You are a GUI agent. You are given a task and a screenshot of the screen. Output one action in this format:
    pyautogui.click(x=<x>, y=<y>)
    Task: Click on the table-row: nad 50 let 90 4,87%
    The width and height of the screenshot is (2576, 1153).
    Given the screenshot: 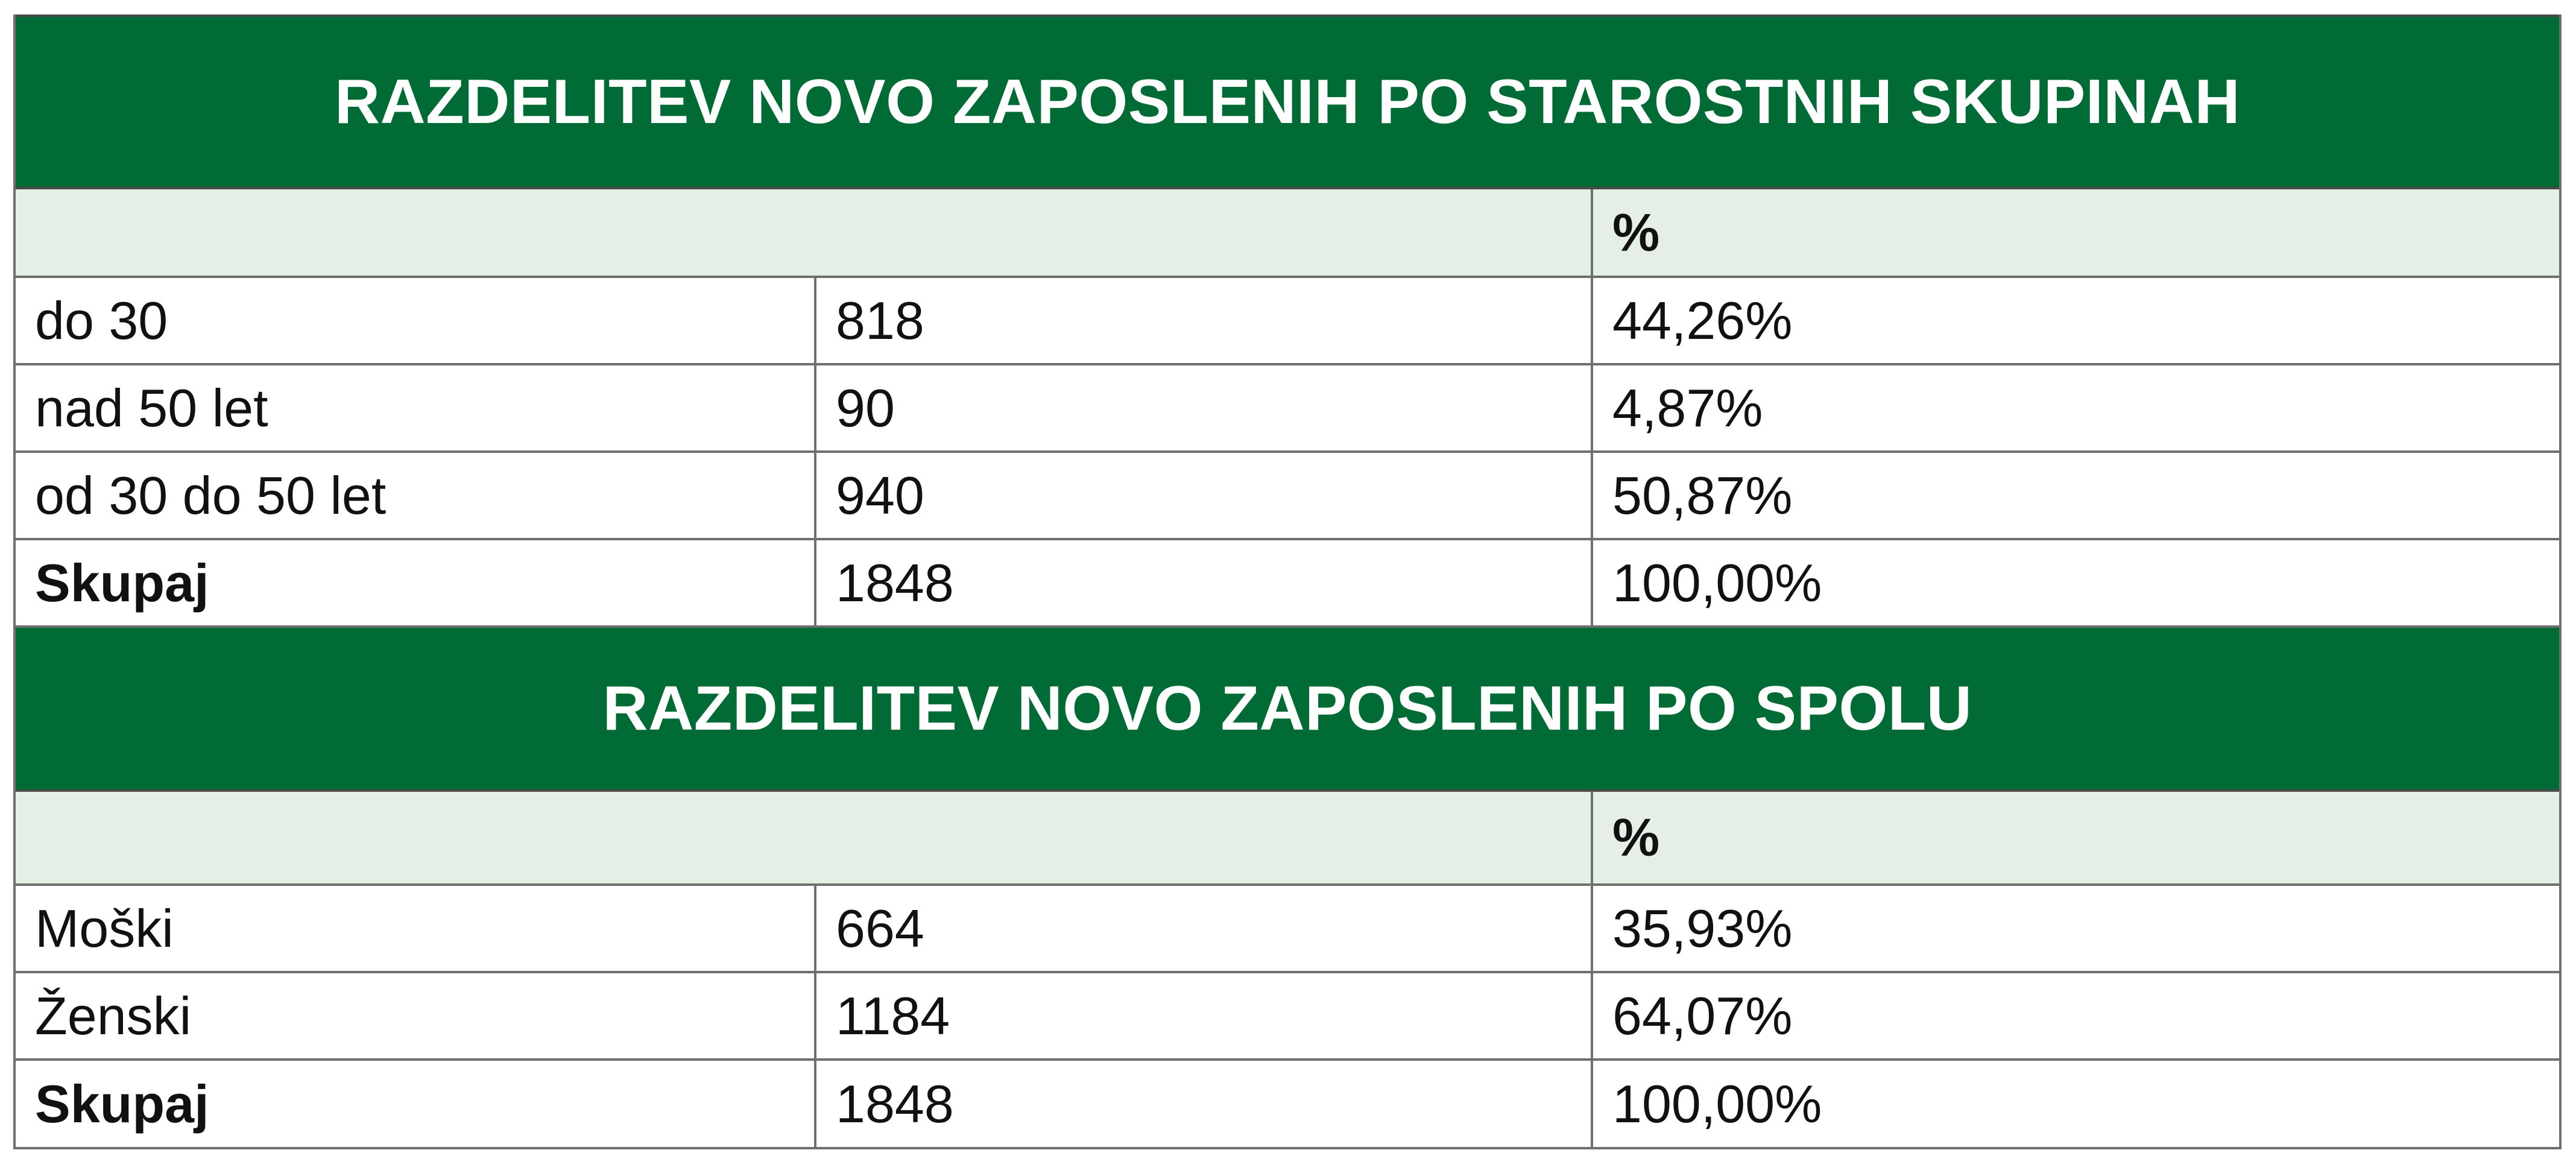 What is the action you would take?
    pyautogui.click(x=1287, y=409)
    